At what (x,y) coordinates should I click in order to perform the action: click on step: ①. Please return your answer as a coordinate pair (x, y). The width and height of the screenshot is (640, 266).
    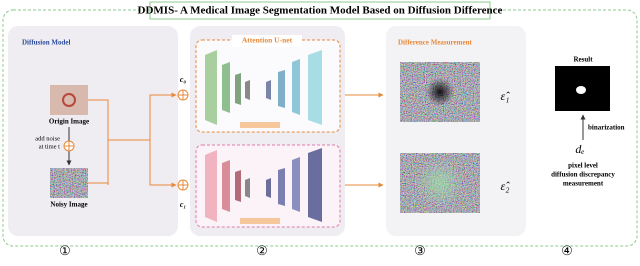
    Looking at the image, I should click on (65, 250).